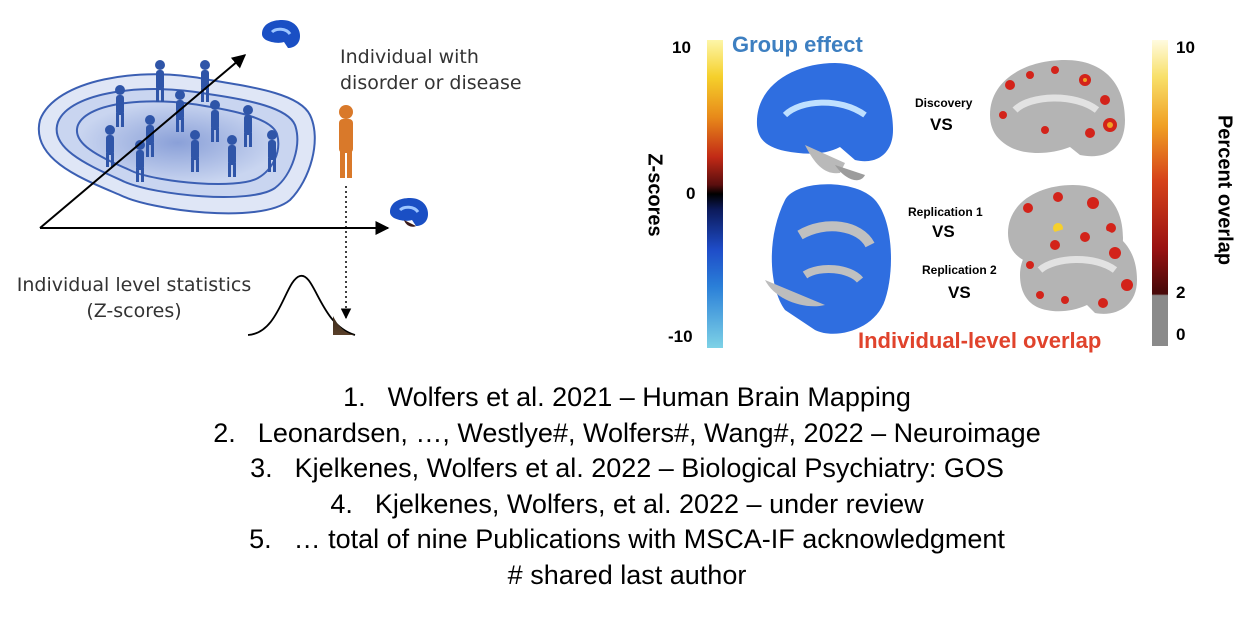  I want to click on vs-label-discovery: VS, so click(941, 124).